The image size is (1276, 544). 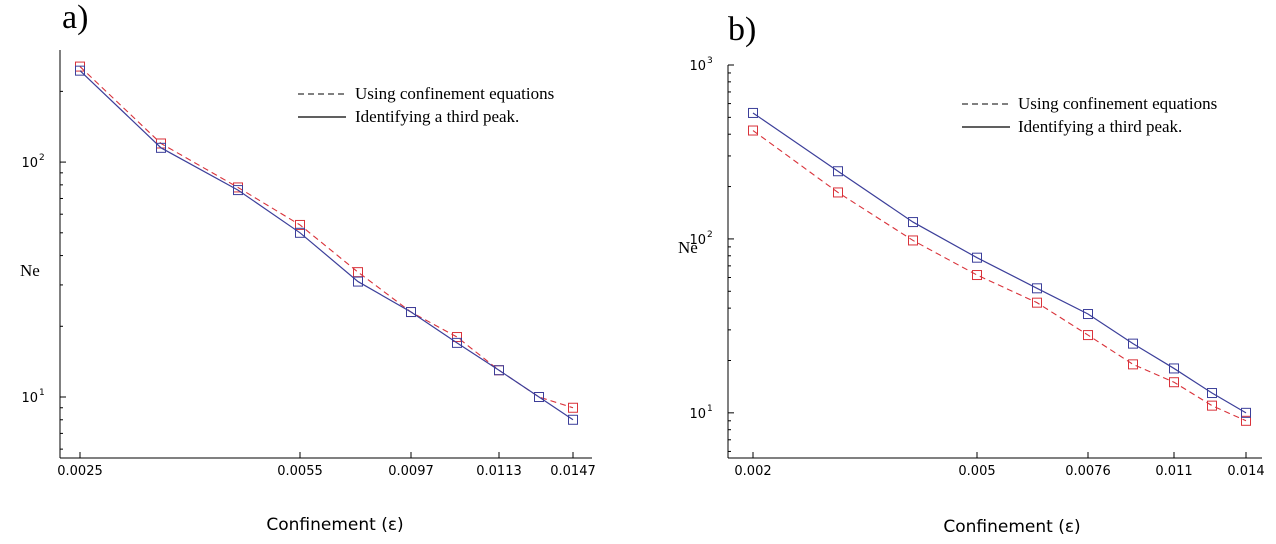 What do you see at coordinates (75, 18) in the screenshot?
I see `panel-label: a)` at bounding box center [75, 18].